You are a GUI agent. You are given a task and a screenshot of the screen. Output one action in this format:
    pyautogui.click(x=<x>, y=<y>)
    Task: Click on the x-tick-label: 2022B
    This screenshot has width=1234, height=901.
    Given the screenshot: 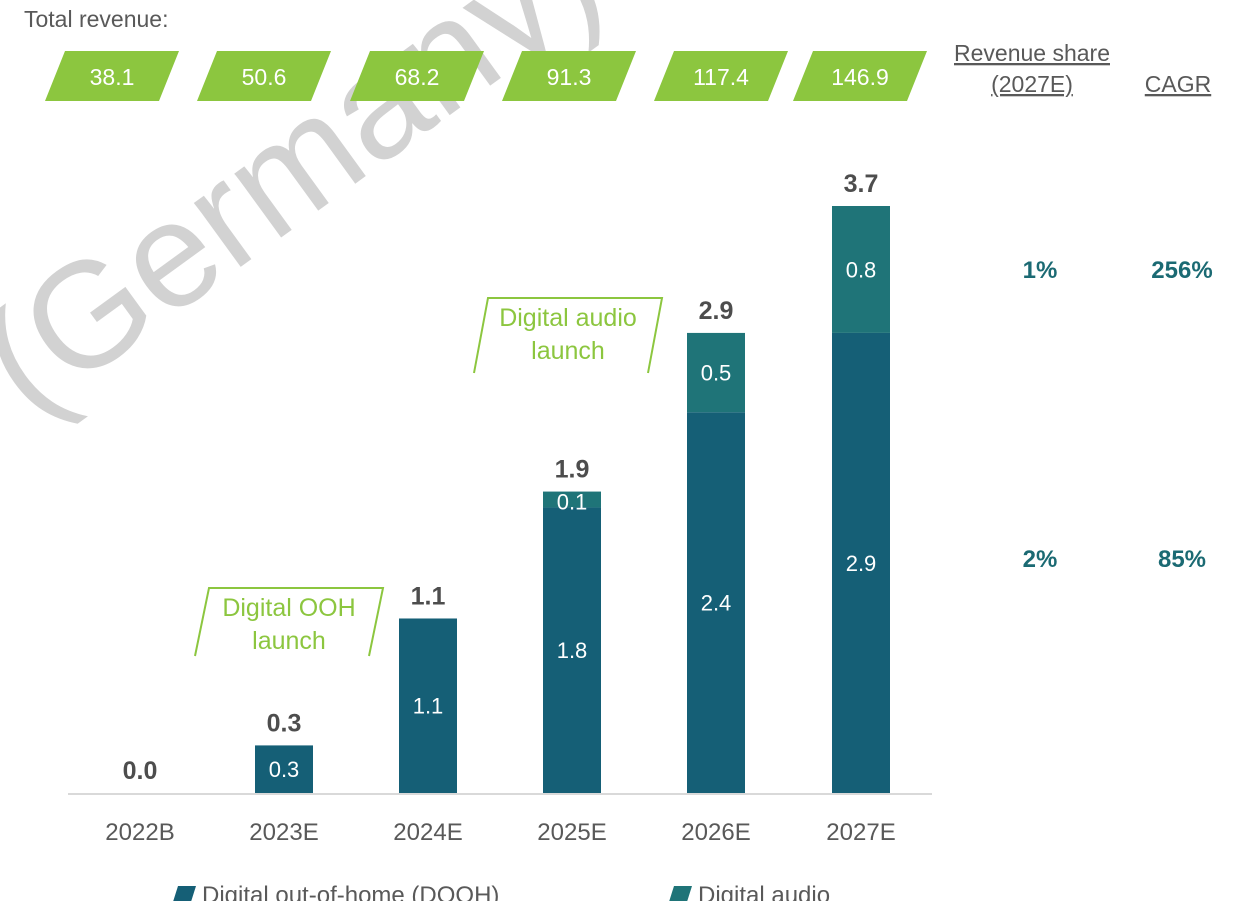 What is the action you would take?
    pyautogui.click(x=139, y=832)
    